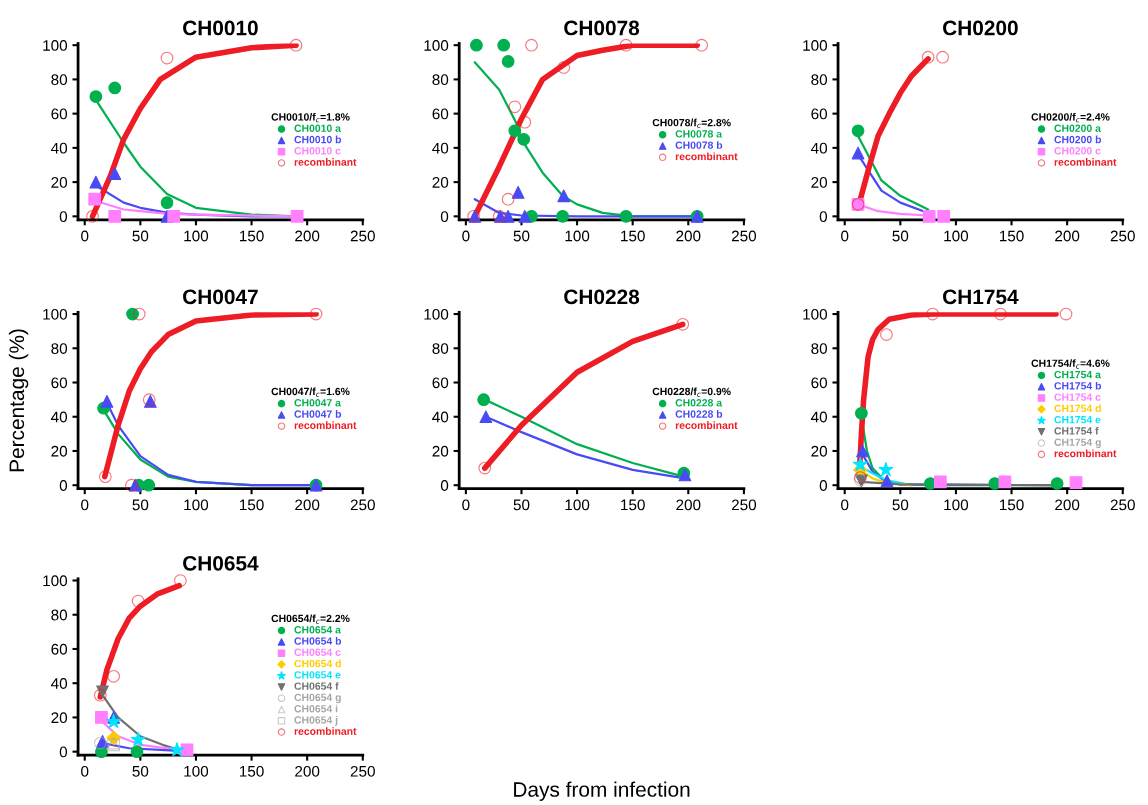  What do you see at coordinates (1077, 397) in the screenshot?
I see `legend-label: CH1754 c` at bounding box center [1077, 397].